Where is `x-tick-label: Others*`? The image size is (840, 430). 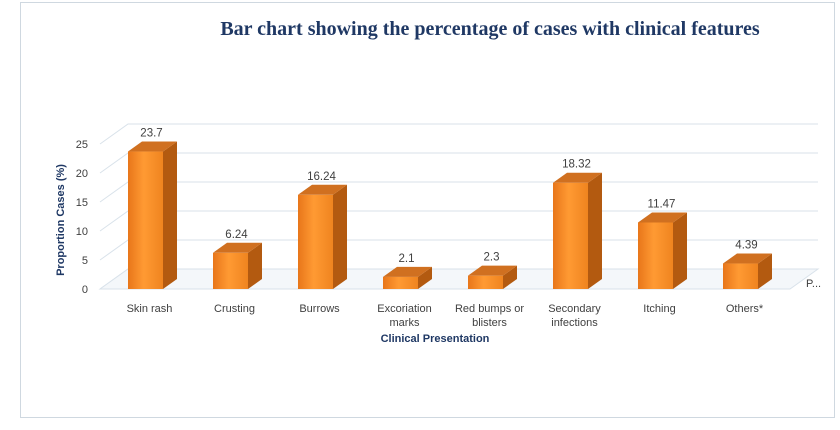
x-tick-label: Others* is located at coordinates (745, 309).